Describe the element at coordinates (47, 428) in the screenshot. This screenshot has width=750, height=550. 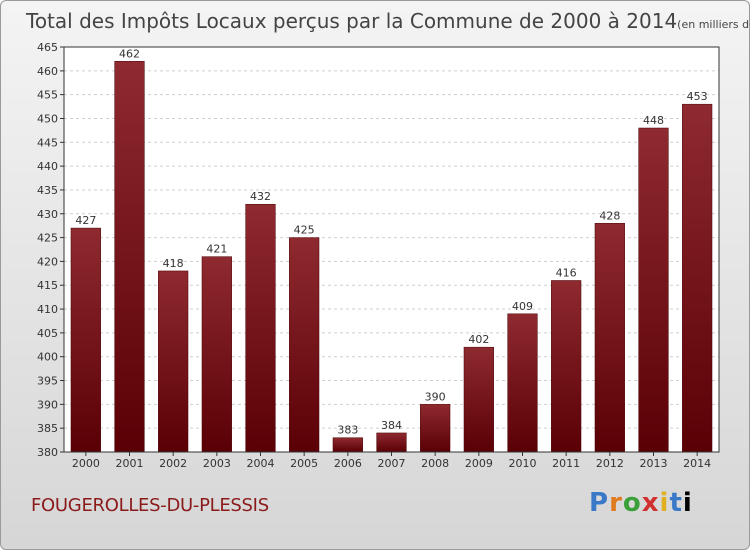
I see `y-tick-label: 385` at that location.